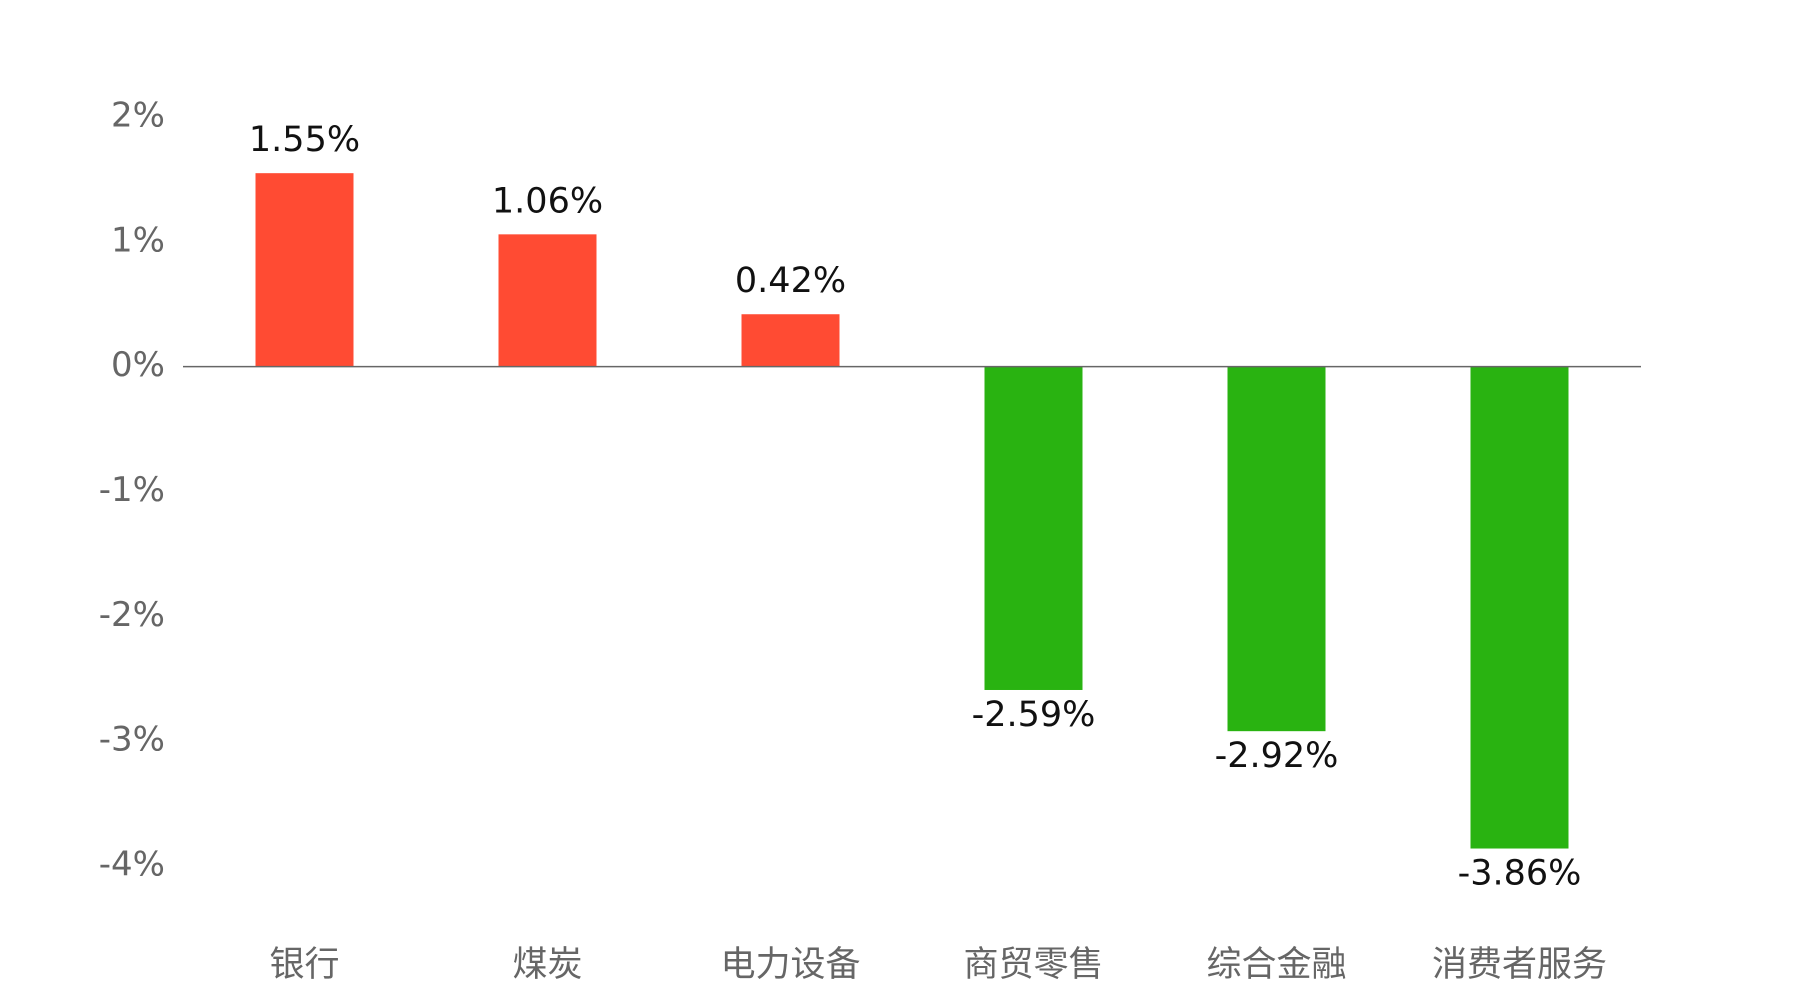 The image size is (1800, 1000). Describe the element at coordinates (1033, 965) in the screenshot. I see `x-tick-label: 商贸零售` at that location.